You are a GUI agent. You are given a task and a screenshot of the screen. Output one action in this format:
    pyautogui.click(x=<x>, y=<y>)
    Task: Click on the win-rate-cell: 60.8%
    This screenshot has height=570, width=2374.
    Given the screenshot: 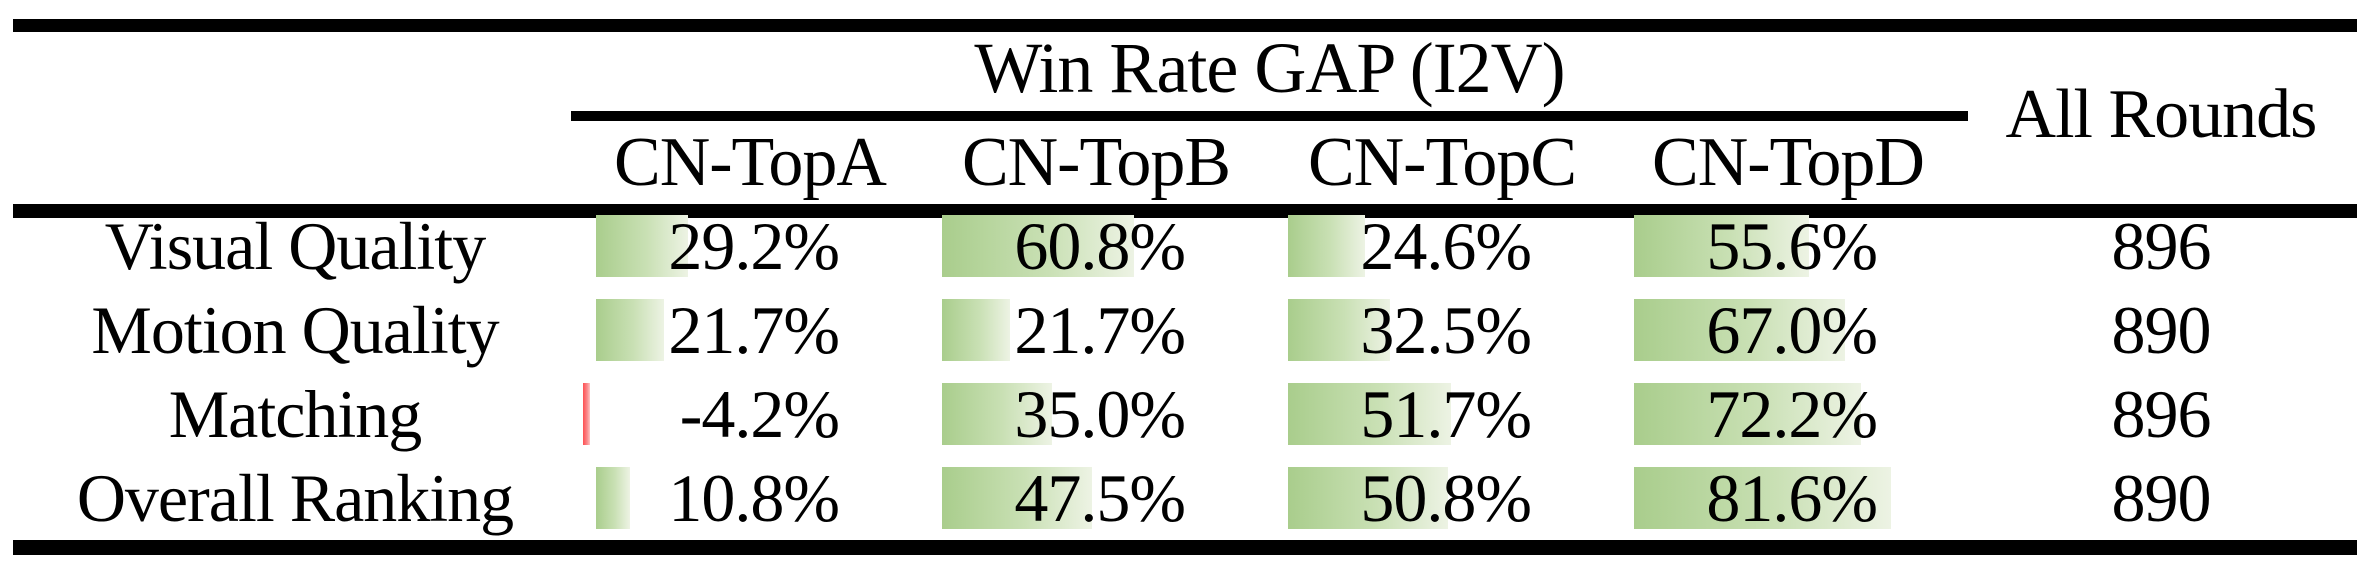 What is the action you would take?
    pyautogui.click(x=1096, y=246)
    